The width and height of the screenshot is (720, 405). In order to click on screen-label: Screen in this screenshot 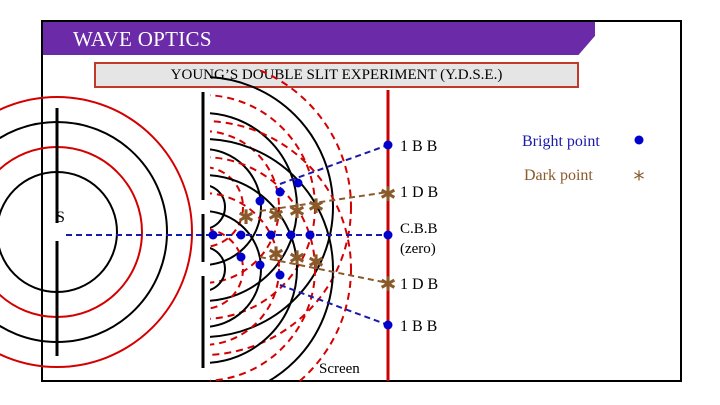, I will do `click(339, 369)`.